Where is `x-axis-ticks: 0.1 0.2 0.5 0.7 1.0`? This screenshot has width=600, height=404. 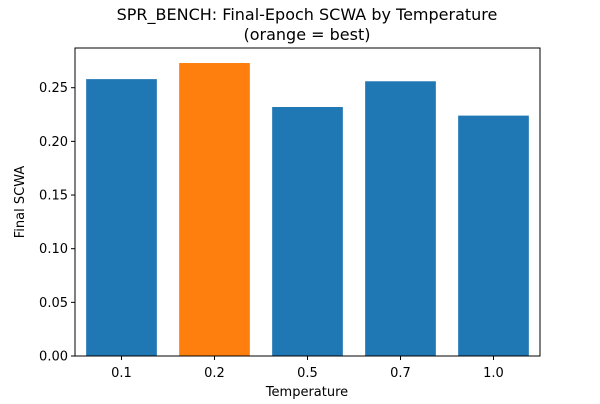 x-axis-ticks: 0.1 0.2 0.5 0.7 1.0 is located at coordinates (307, 368).